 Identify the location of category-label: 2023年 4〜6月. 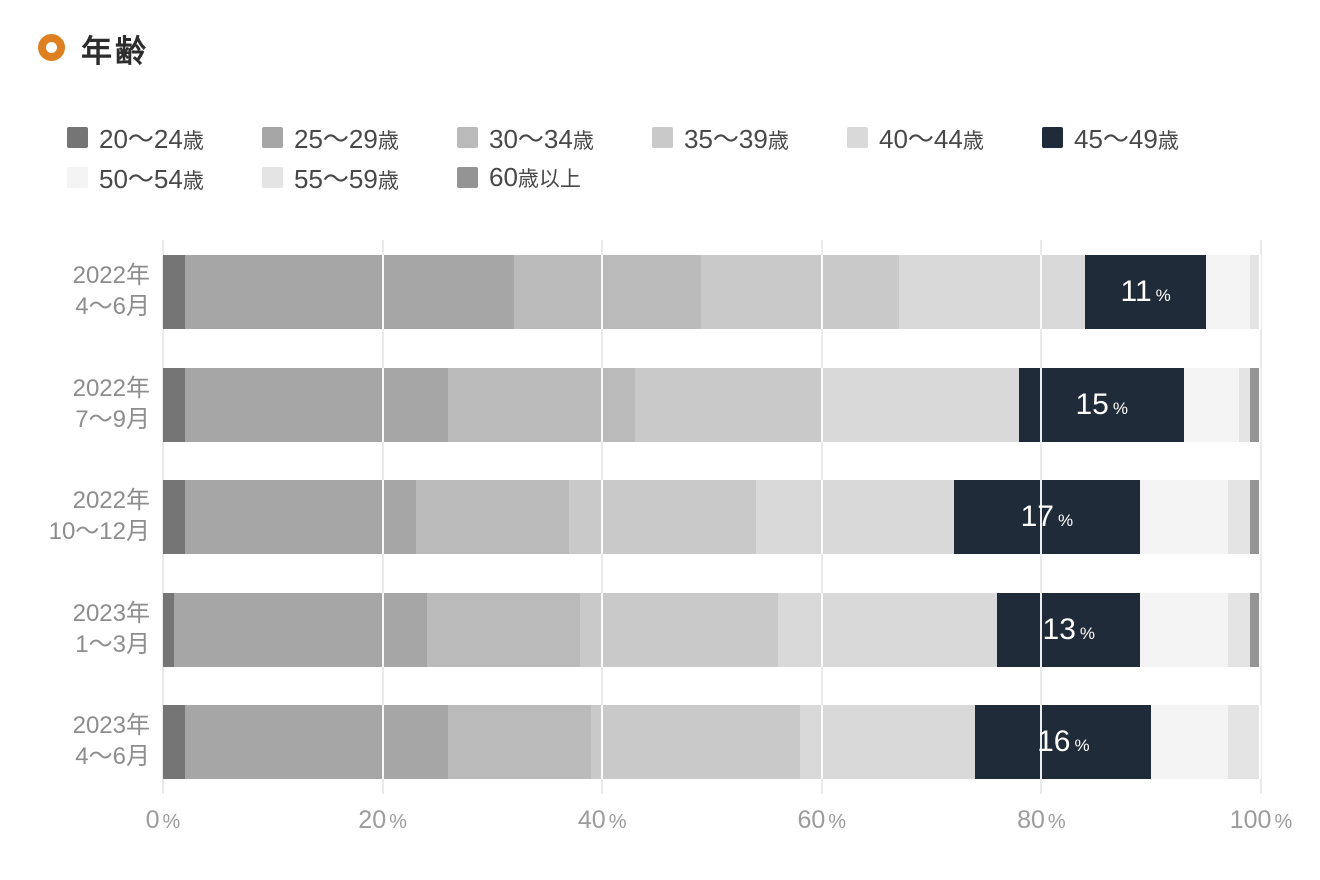
(111, 741).